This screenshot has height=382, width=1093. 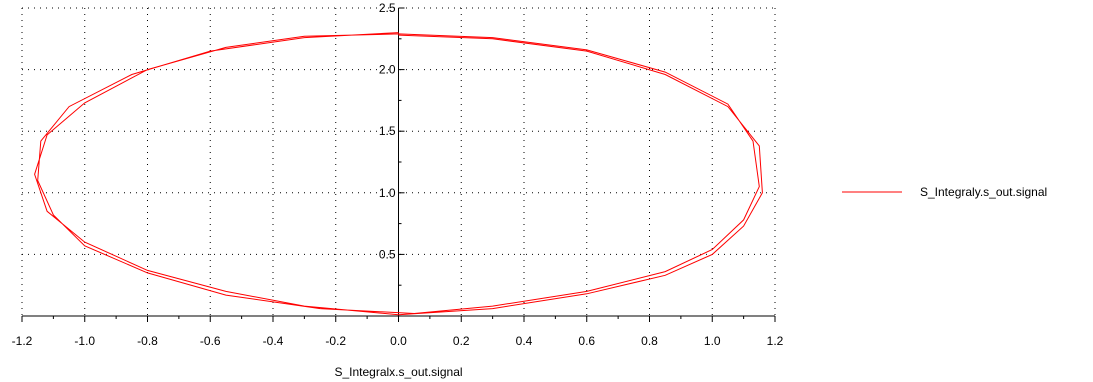 What do you see at coordinates (84, 341) in the screenshot?
I see `x-tick-label: -1.0` at bounding box center [84, 341].